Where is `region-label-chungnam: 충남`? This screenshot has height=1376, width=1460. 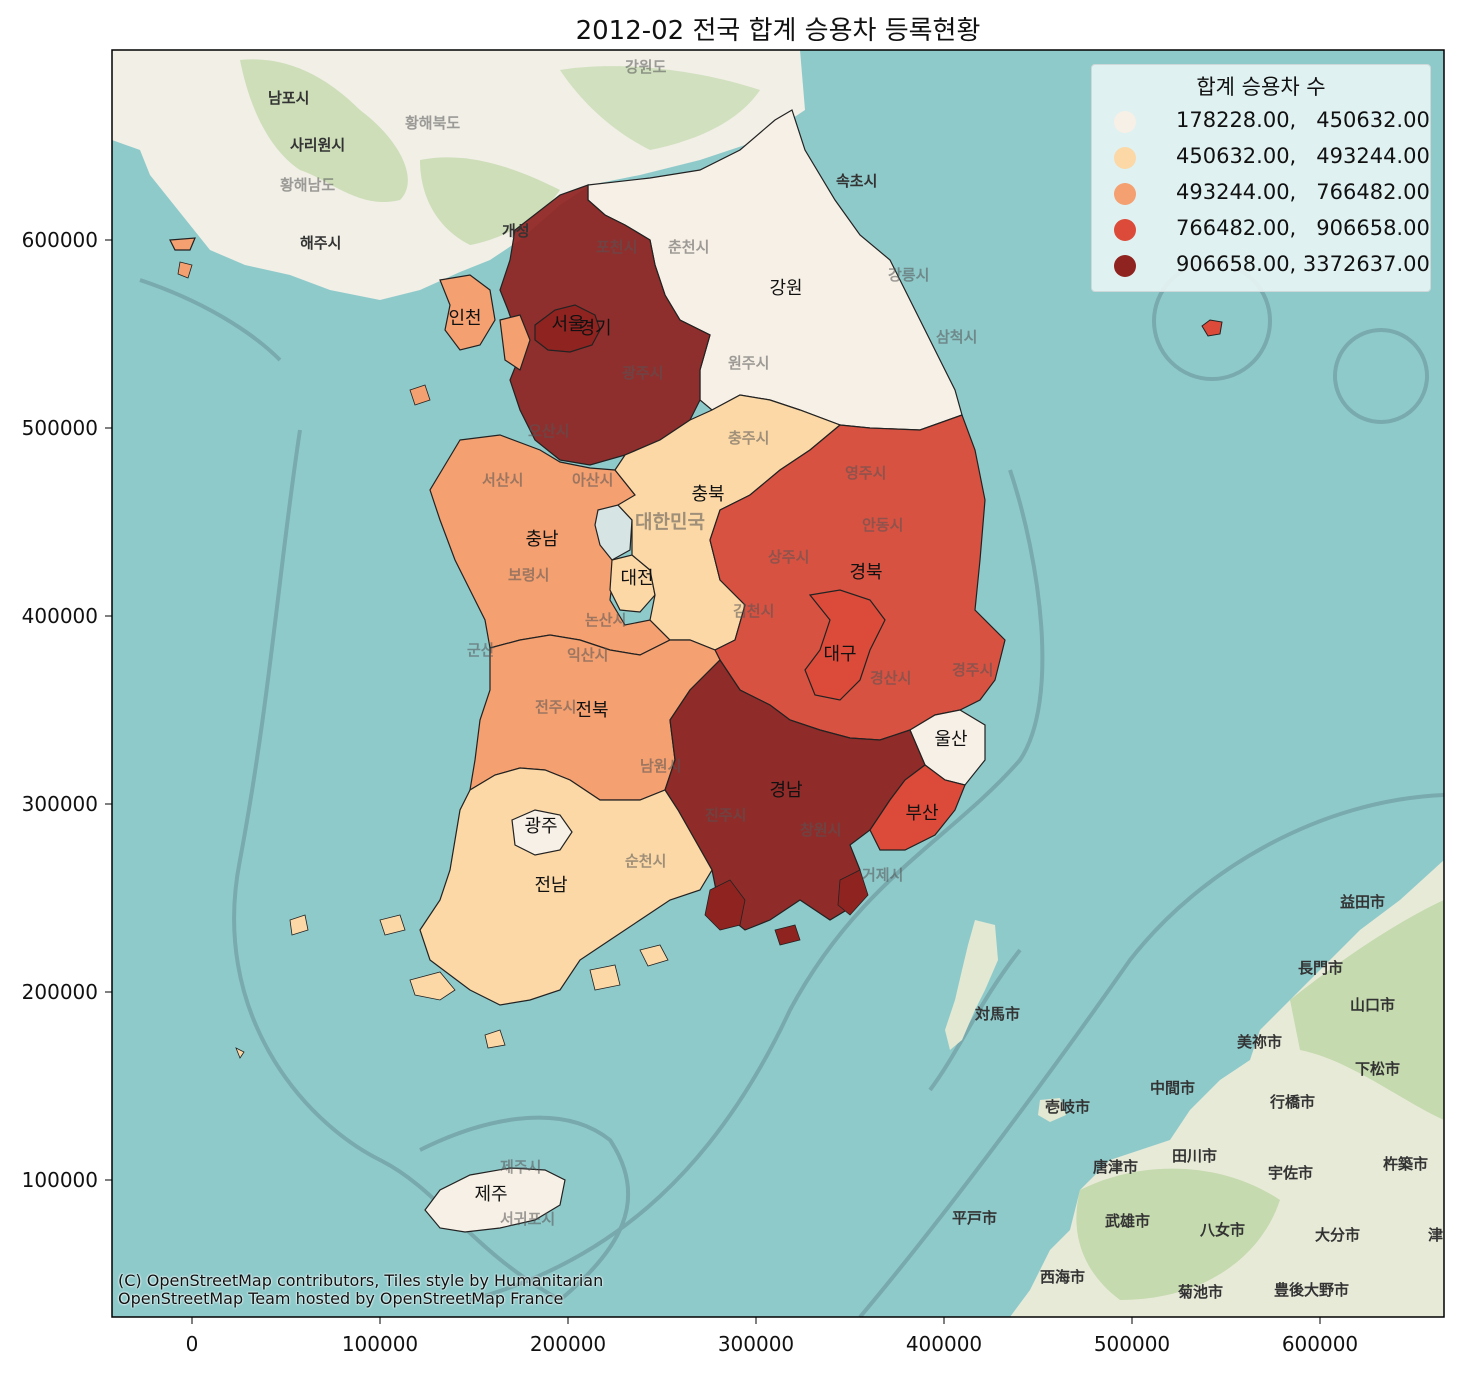 region-label-chungnam: 충남 is located at coordinates (541, 539).